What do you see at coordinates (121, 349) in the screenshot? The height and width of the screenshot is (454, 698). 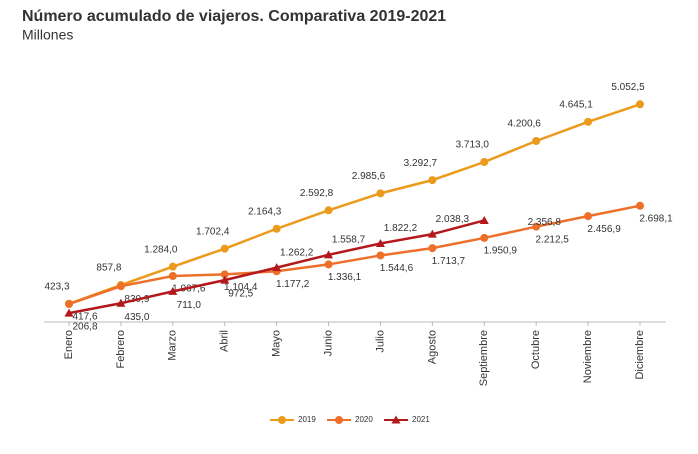 I see `x-tick-label: Febrero` at bounding box center [121, 349].